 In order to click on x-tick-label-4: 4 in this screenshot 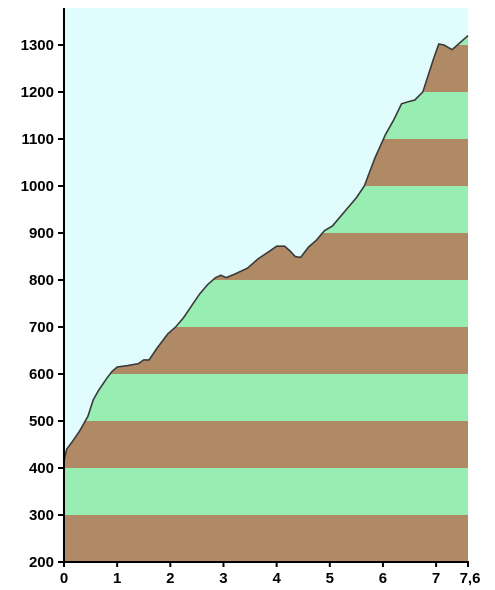, I will do `click(276, 578)`.